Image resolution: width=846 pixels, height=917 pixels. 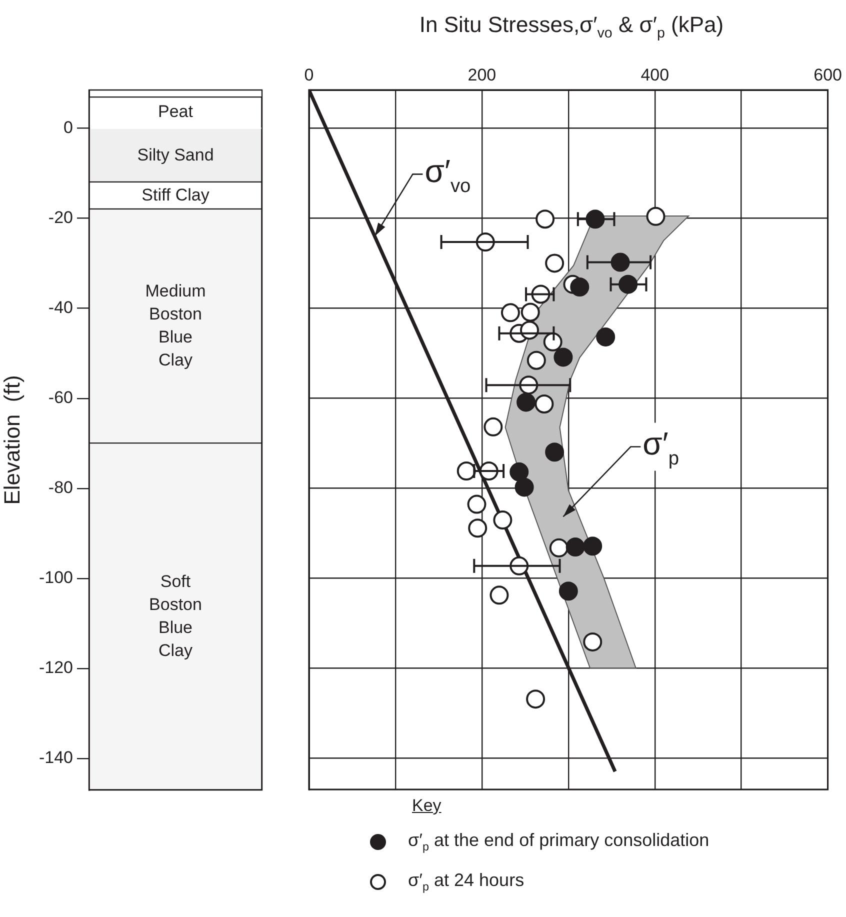 What do you see at coordinates (60, 398) in the screenshot?
I see `y-tick-label: -60` at bounding box center [60, 398].